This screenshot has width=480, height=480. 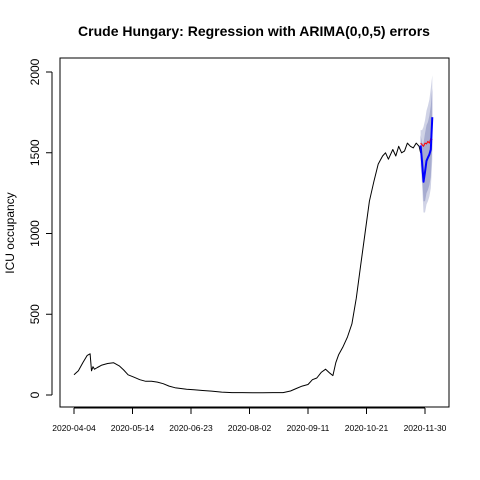 What do you see at coordinates (35, 314) in the screenshot?
I see `y-tick-label: 500` at bounding box center [35, 314].